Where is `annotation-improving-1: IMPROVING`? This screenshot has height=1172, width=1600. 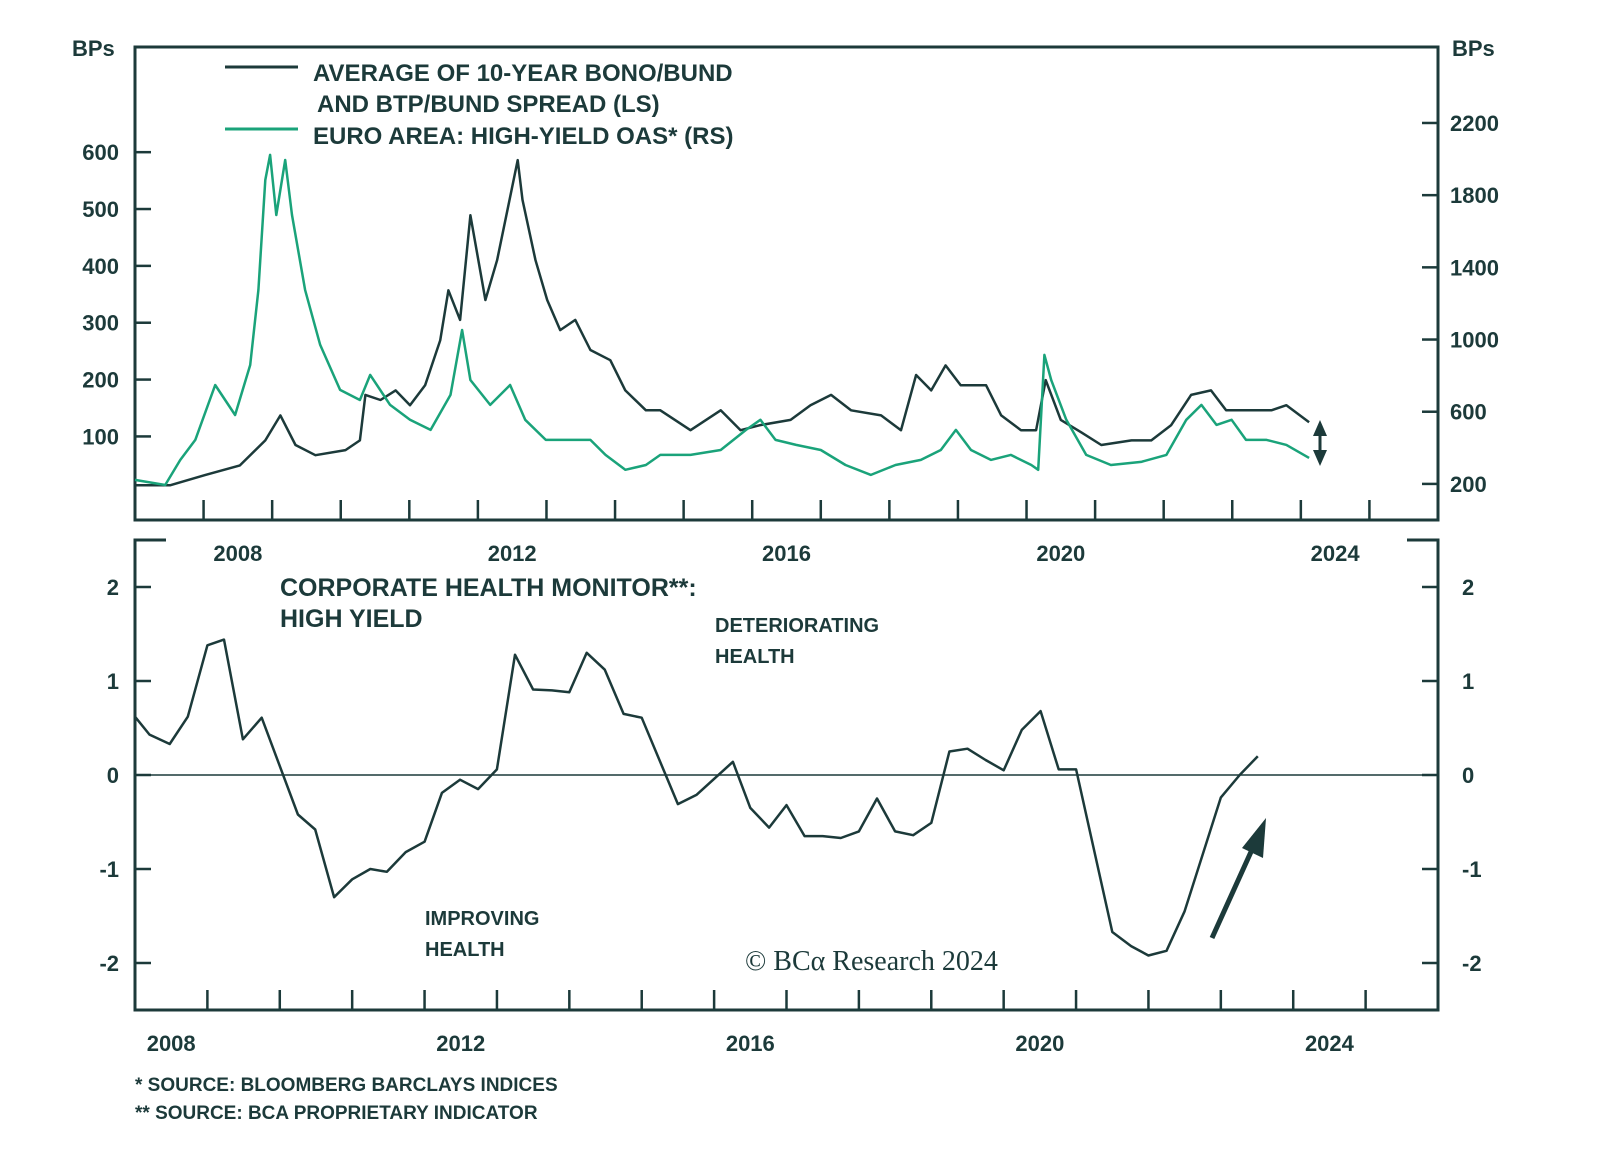 annotation-improving-1: IMPROVING is located at coordinates (482, 919).